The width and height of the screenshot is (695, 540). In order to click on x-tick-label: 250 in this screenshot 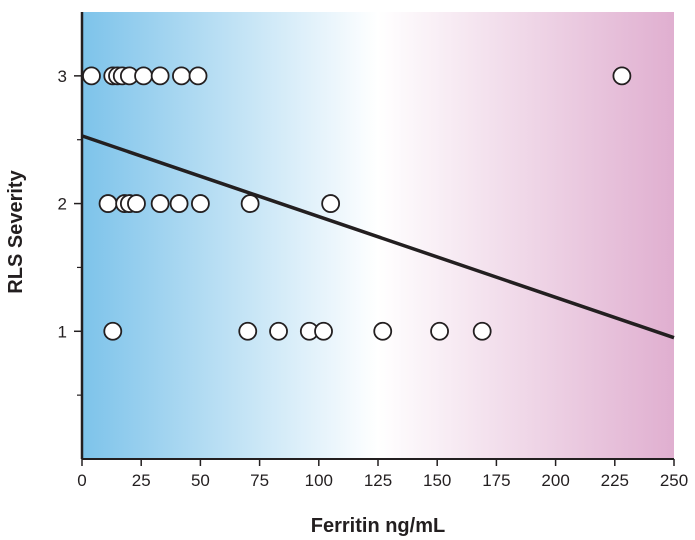, I will do `click(674, 480)`.